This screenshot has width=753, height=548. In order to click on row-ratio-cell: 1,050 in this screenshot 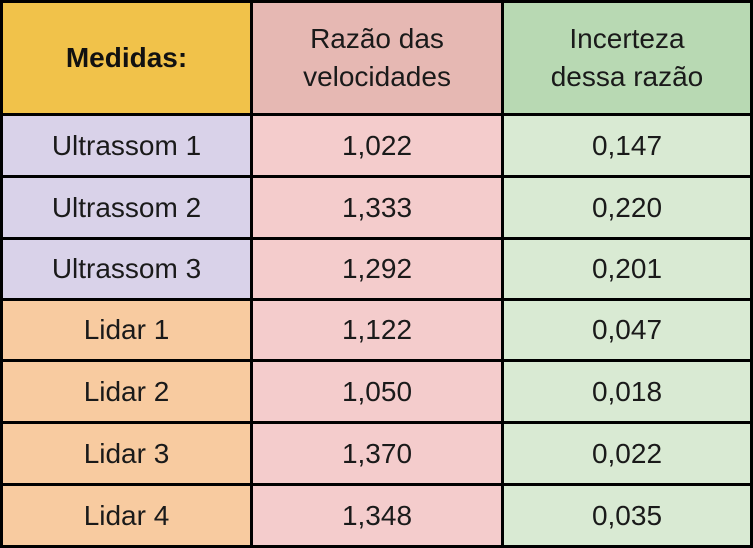, I will do `click(377, 391)`.